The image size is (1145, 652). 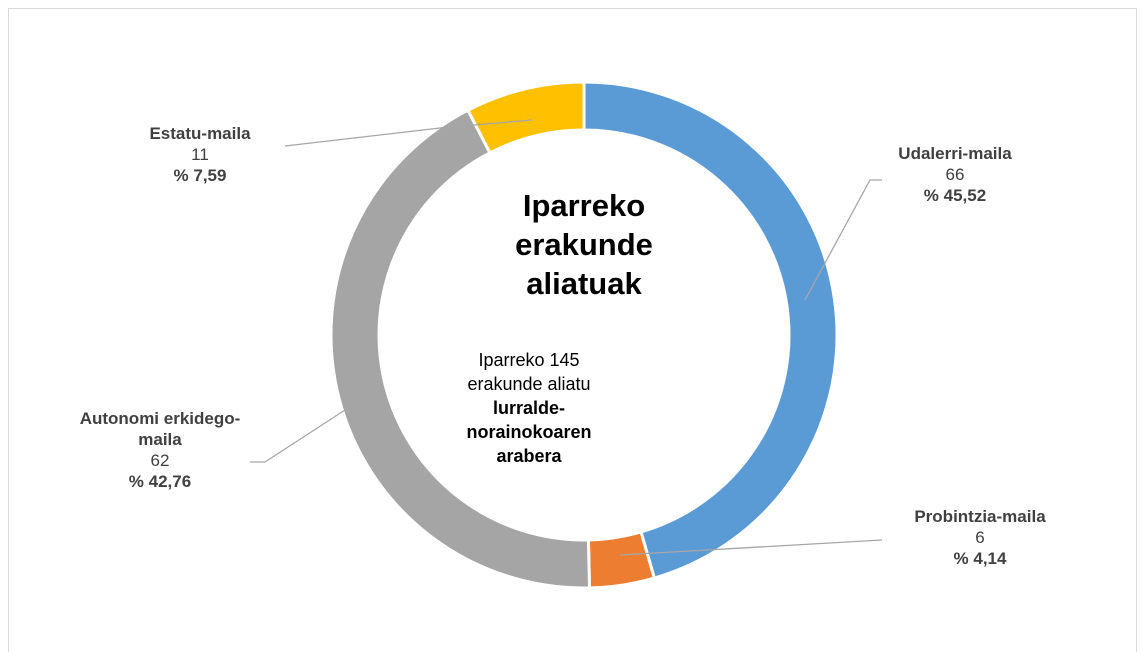 What do you see at coordinates (955, 195) in the screenshot?
I see `percent-label: % 45,52` at bounding box center [955, 195].